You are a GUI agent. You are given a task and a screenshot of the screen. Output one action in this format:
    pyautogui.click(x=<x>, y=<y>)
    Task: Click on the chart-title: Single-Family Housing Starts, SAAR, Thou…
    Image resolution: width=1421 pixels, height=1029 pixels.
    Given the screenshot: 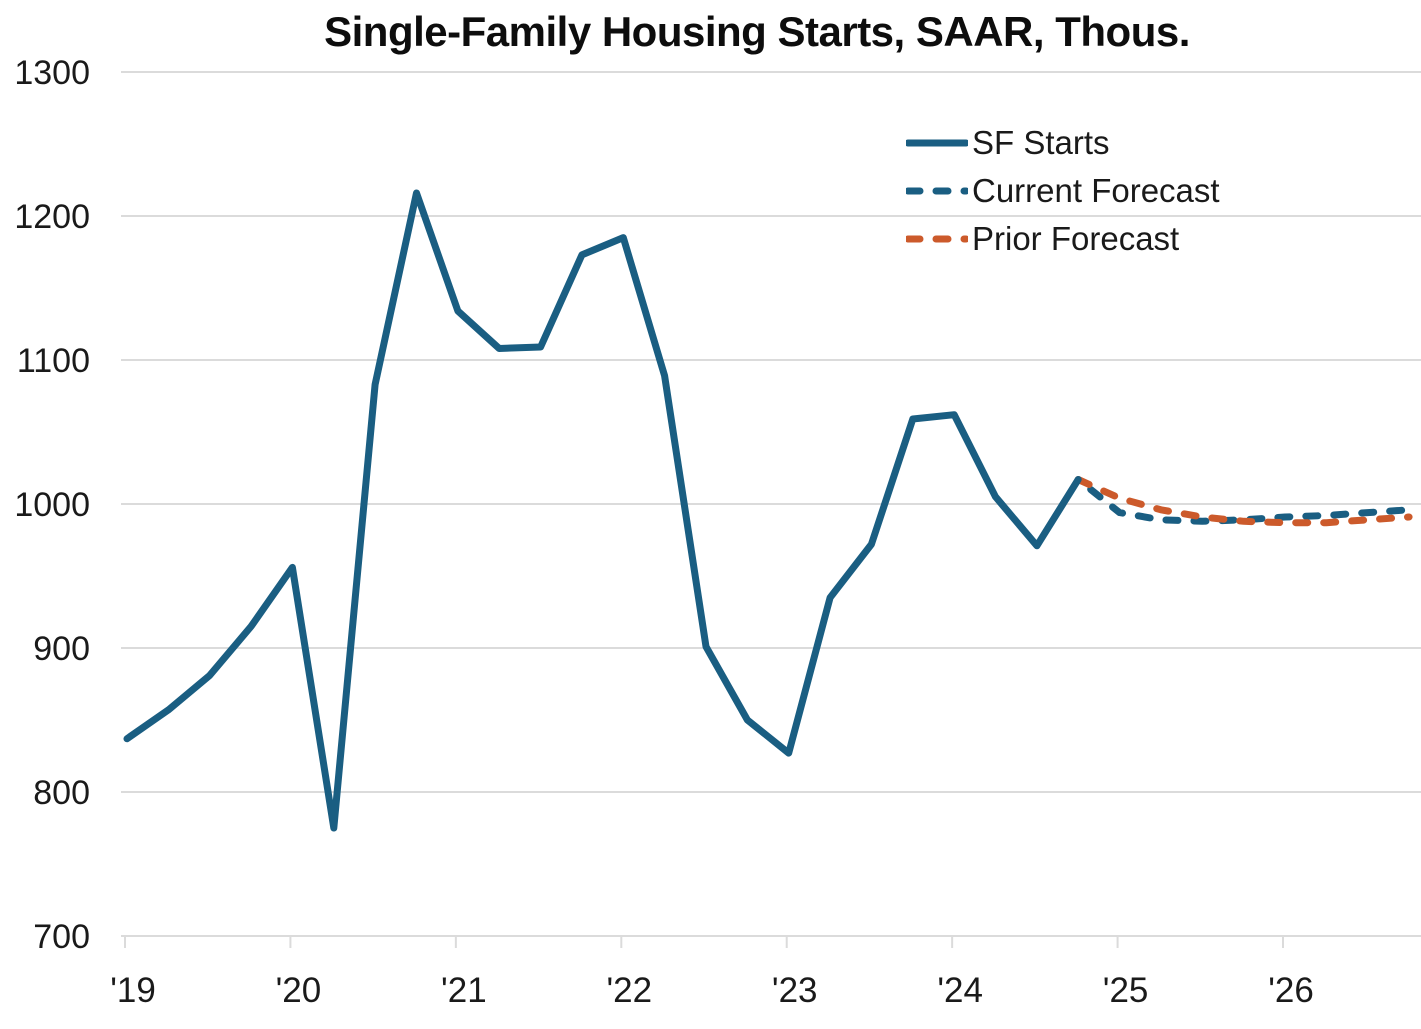 What is the action you would take?
    pyautogui.click(x=757, y=31)
    